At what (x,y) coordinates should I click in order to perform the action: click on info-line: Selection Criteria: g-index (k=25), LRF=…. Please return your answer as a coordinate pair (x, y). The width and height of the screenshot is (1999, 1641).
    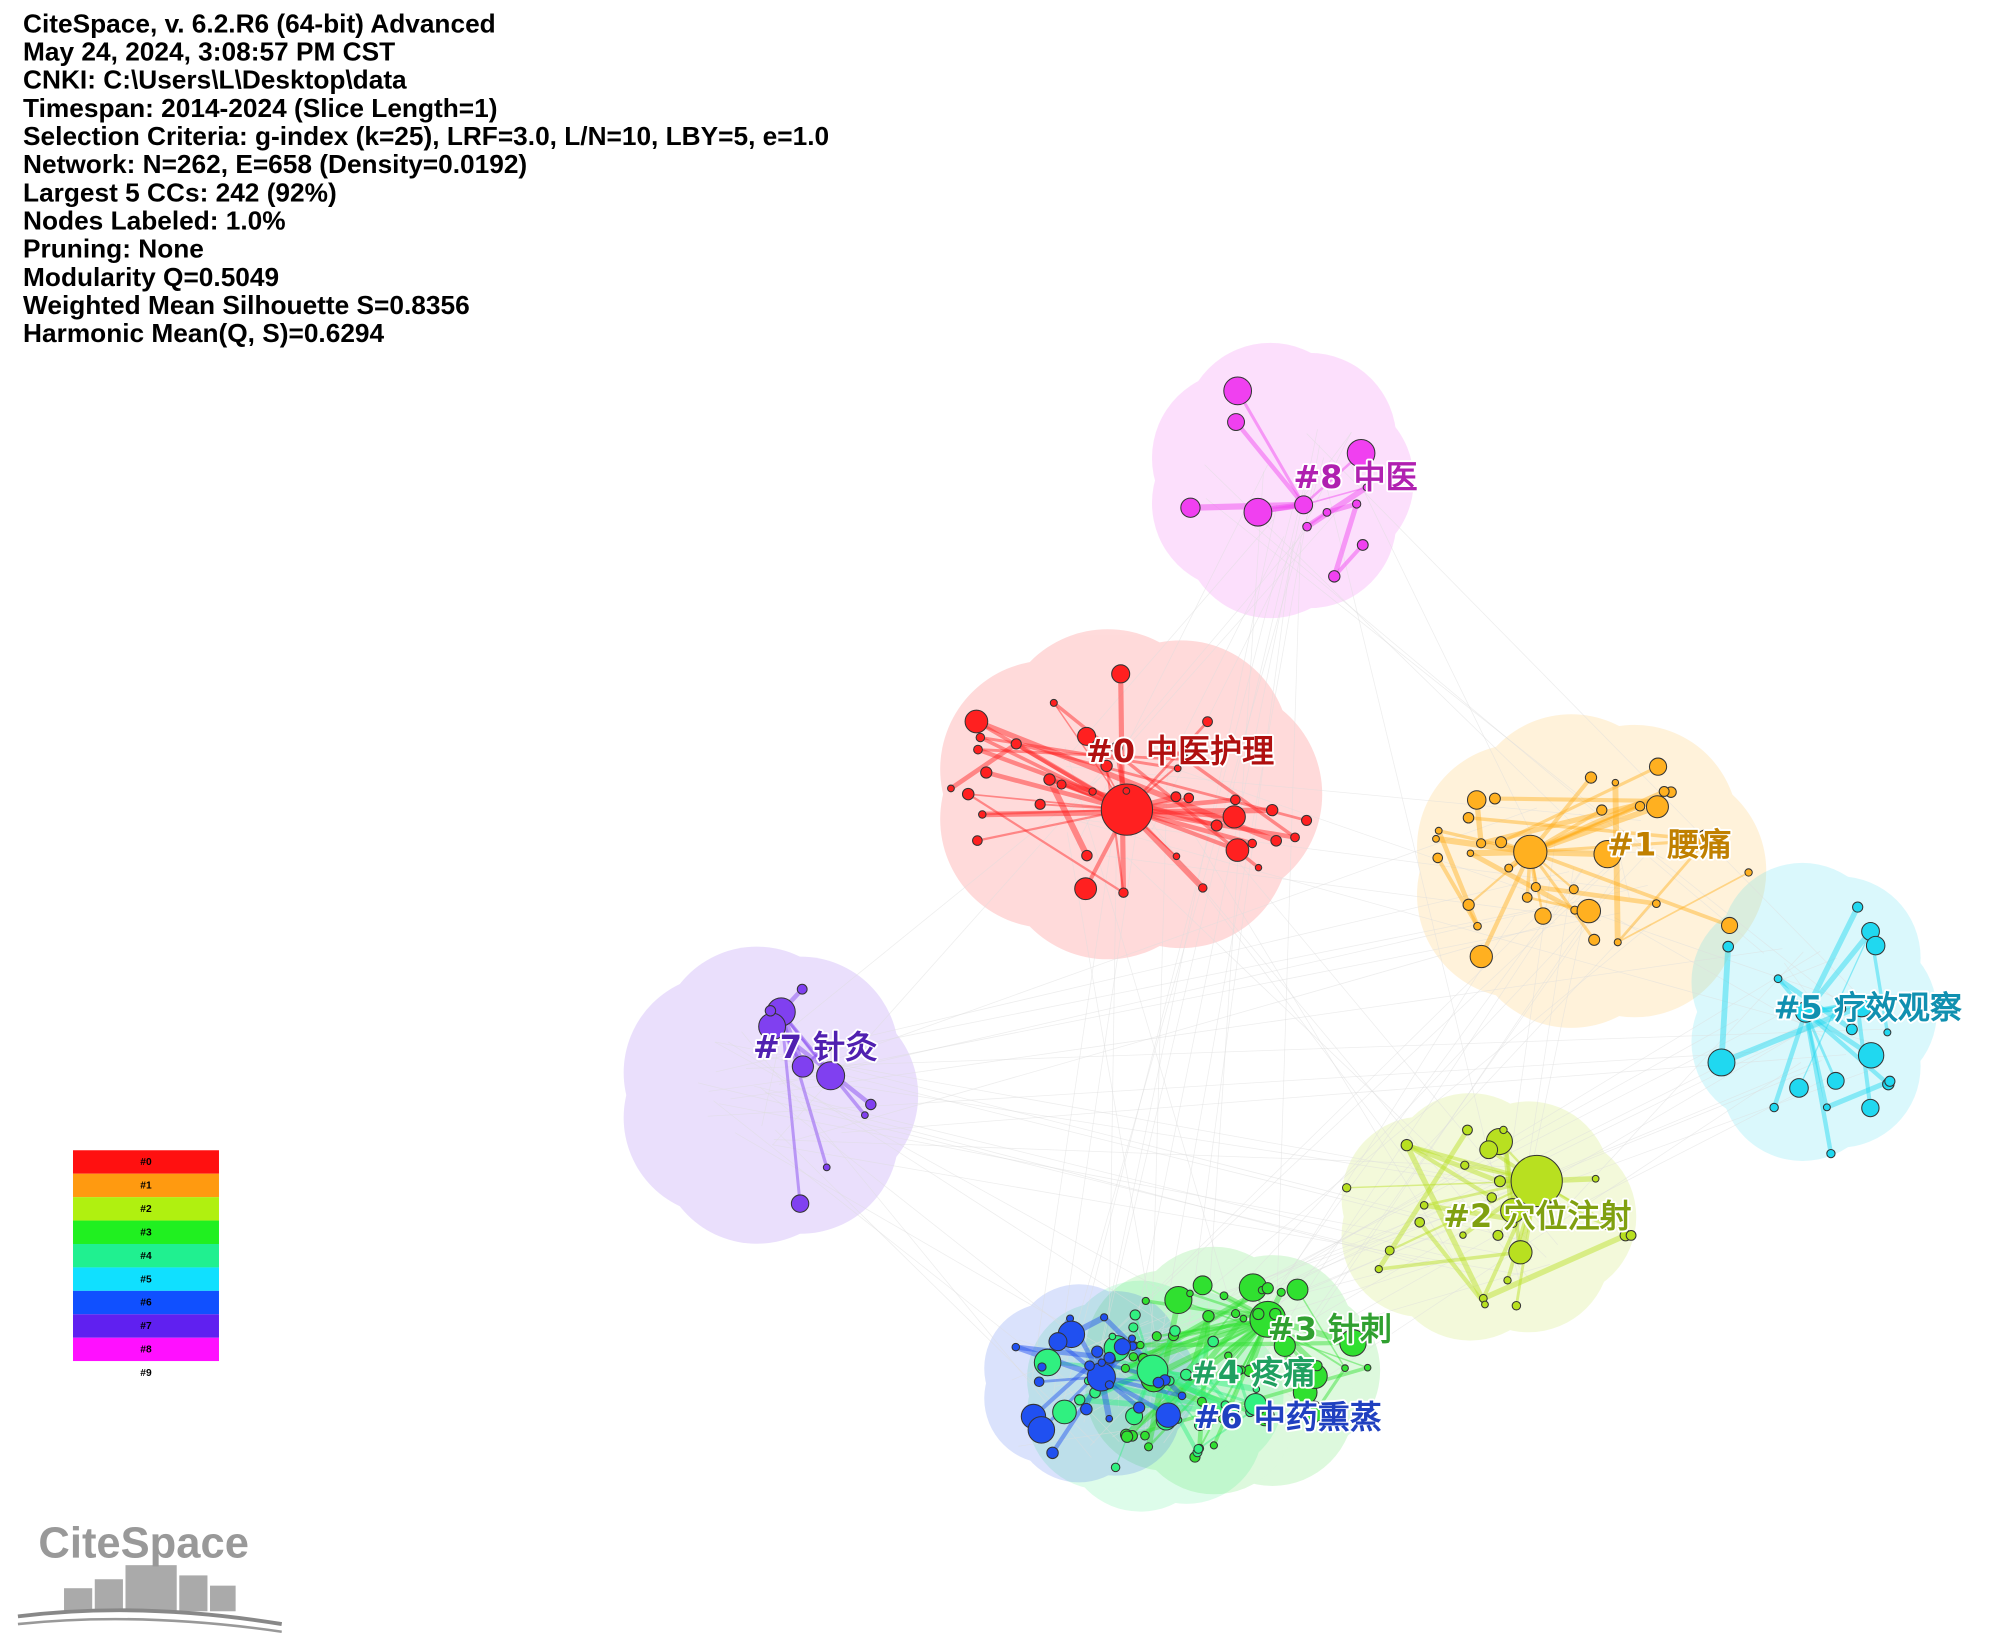
    Looking at the image, I should click on (426, 136).